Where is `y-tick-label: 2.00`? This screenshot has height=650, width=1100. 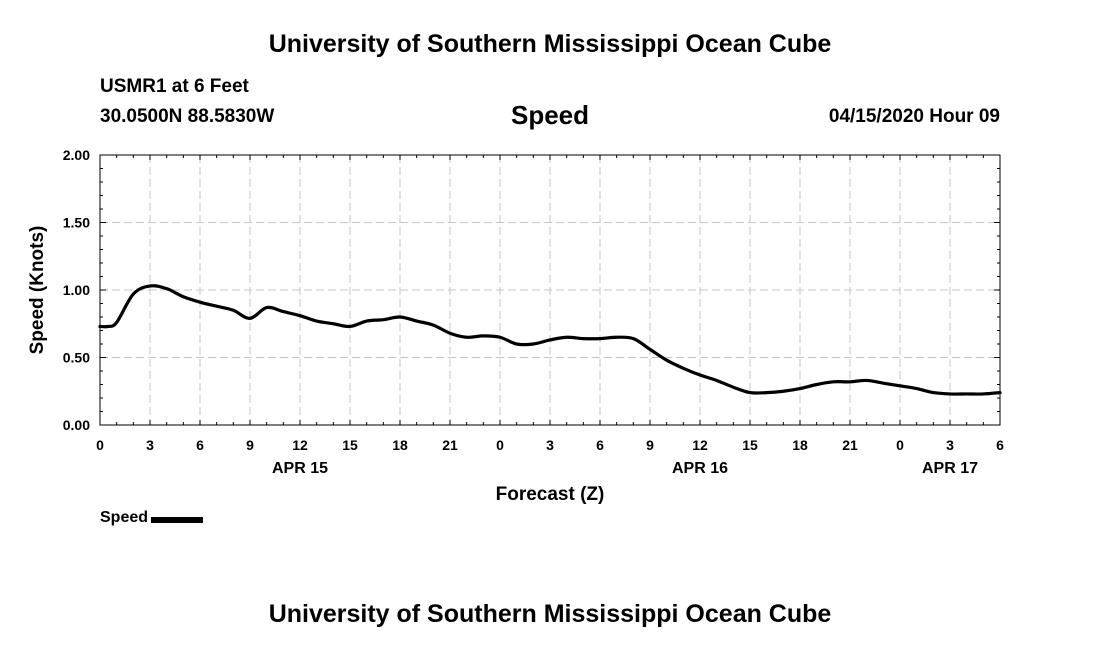 y-tick-label: 2.00 is located at coordinates (76, 155).